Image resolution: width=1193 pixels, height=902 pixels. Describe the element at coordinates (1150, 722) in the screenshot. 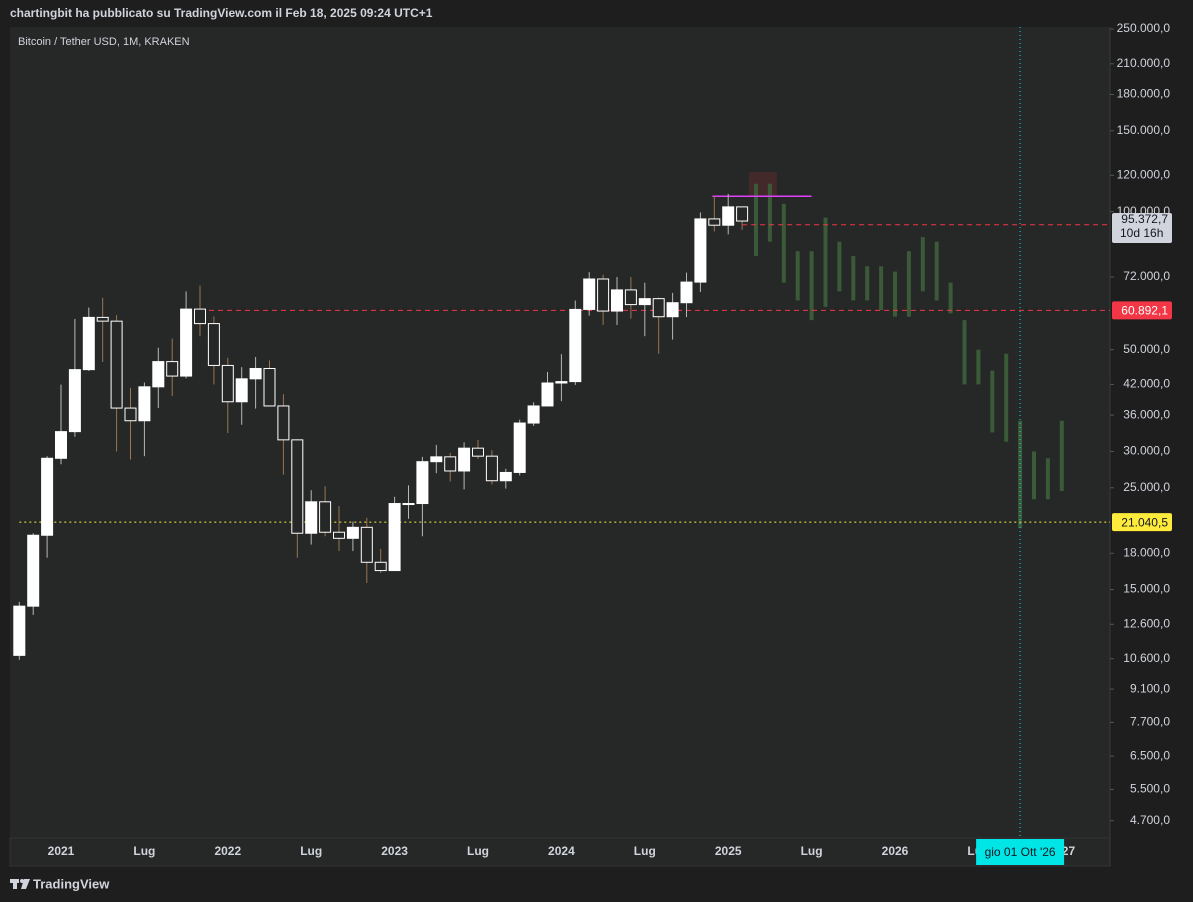

I see `y-tick-label: 7.700,0` at that location.